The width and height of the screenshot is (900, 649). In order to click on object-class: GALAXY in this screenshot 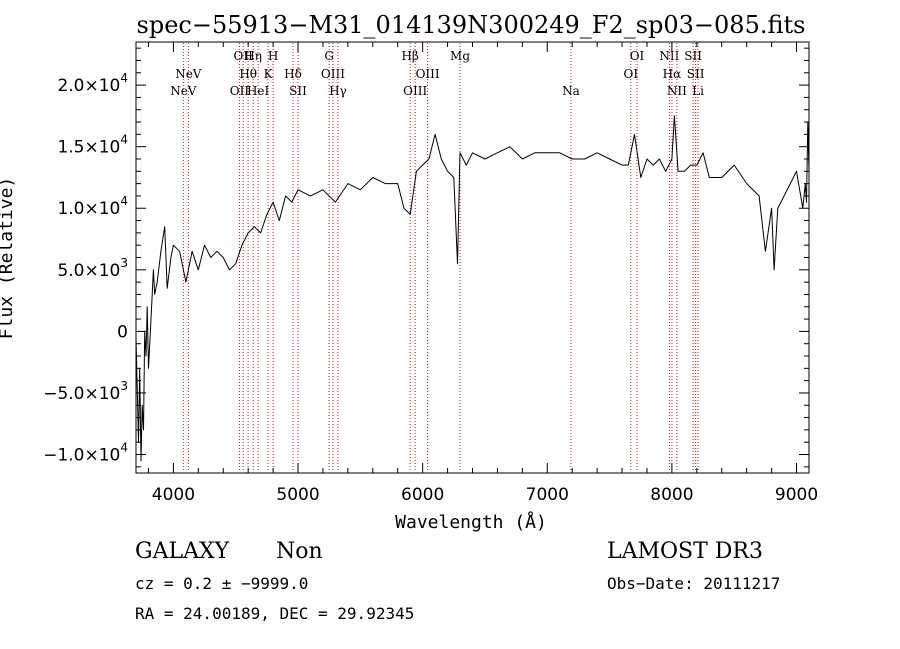, I will do `click(182, 551)`.